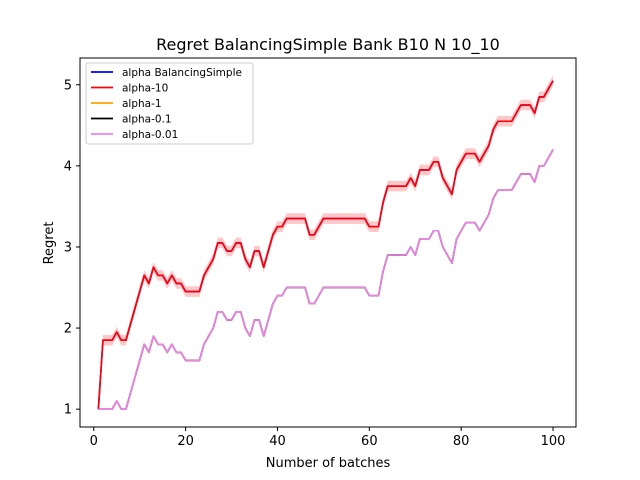 Image resolution: width=640 pixels, height=480 pixels. What do you see at coordinates (49, 243) in the screenshot?
I see `y-axis-label: Regret` at bounding box center [49, 243].